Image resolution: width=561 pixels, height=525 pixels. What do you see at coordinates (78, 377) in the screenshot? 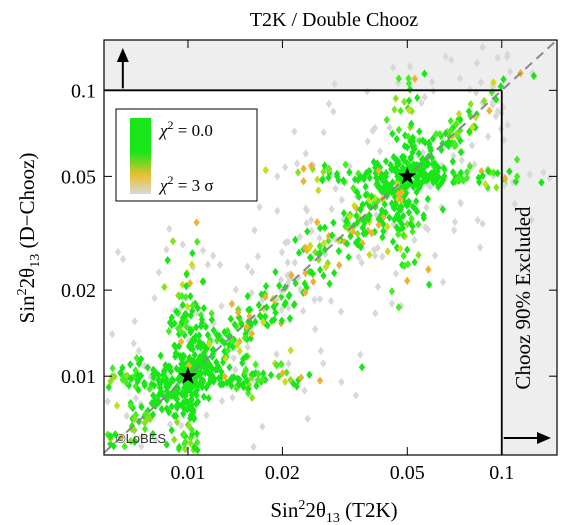
I see `y-tick-label: 0.01` at bounding box center [78, 377].